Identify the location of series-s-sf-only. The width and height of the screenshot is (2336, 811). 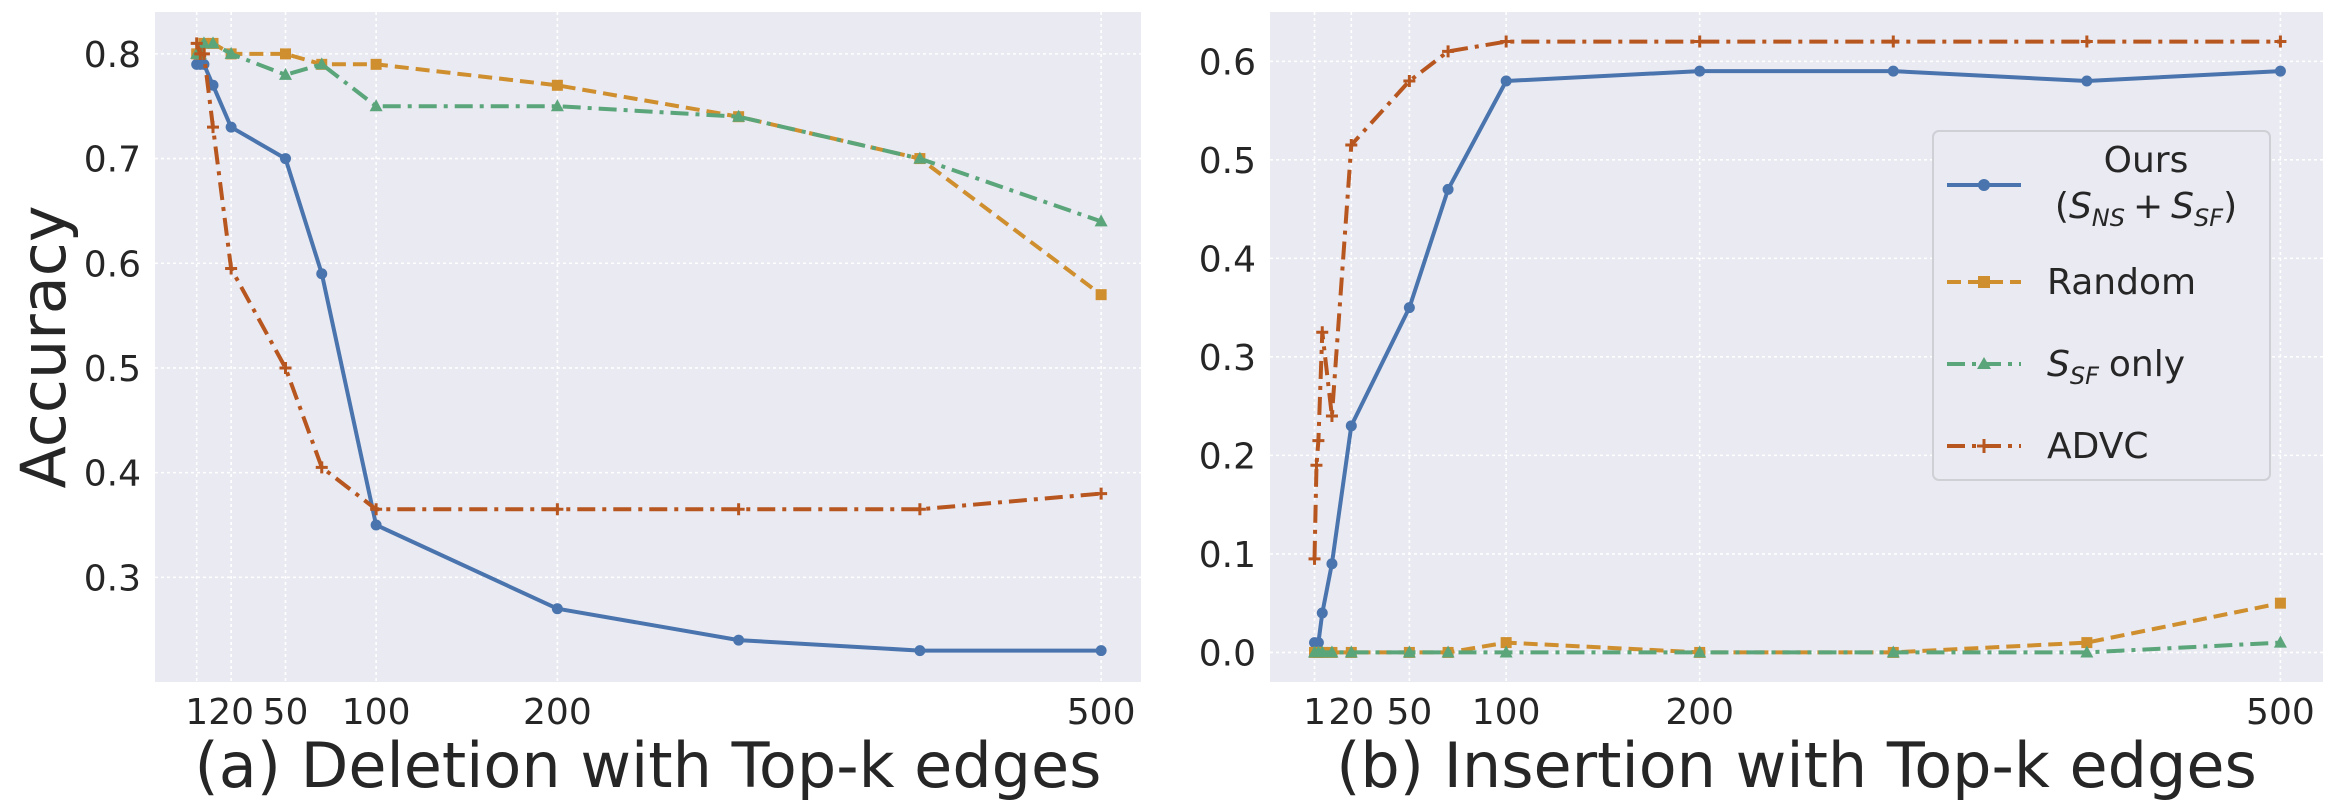
(1797, 646).